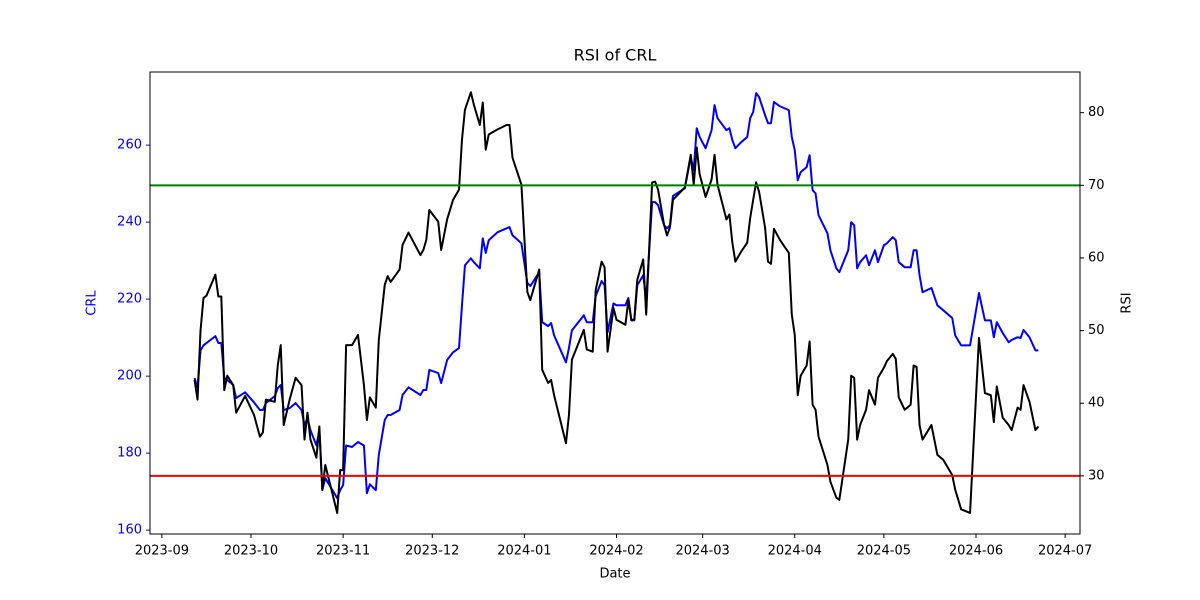  Describe the element at coordinates (1127, 302) in the screenshot. I see `y2-axis-label: RSI` at that location.